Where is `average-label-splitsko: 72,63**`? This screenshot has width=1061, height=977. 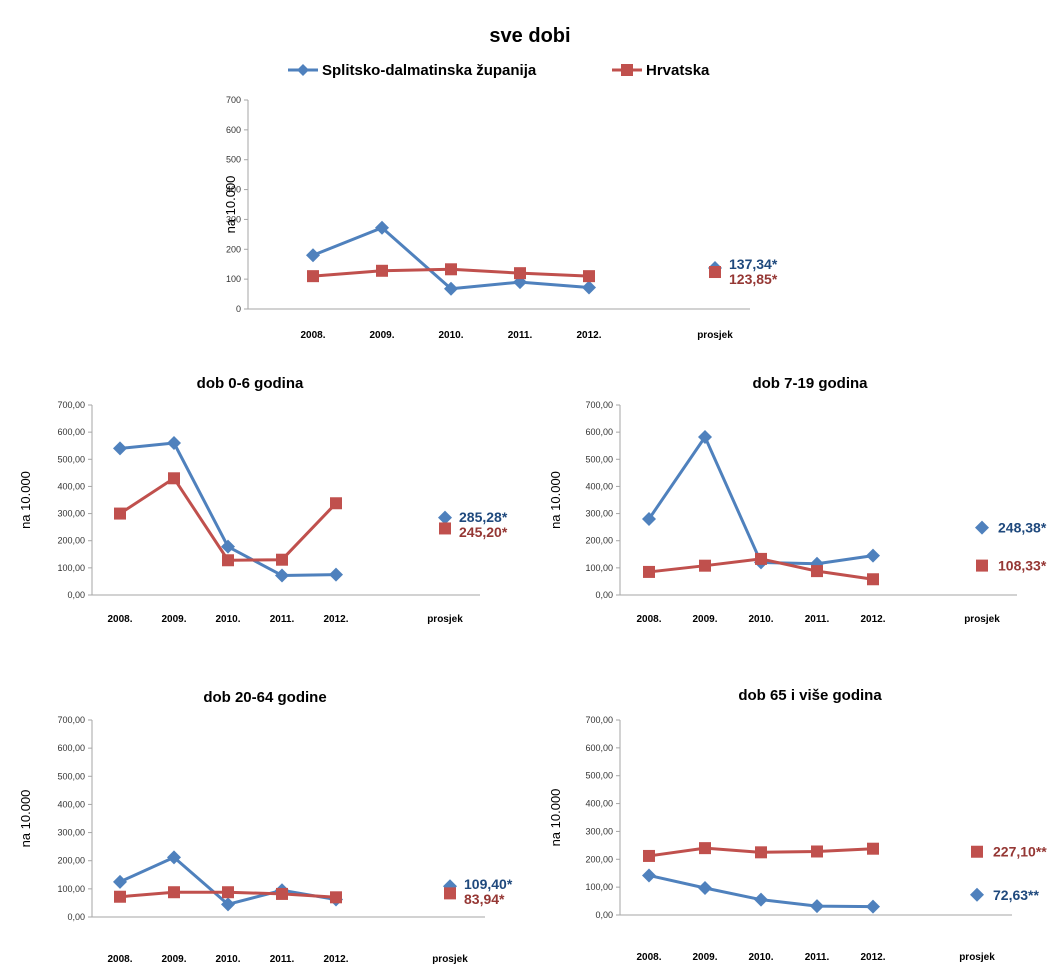
average-label-splitsko: 72,63** is located at coordinates (1016, 895).